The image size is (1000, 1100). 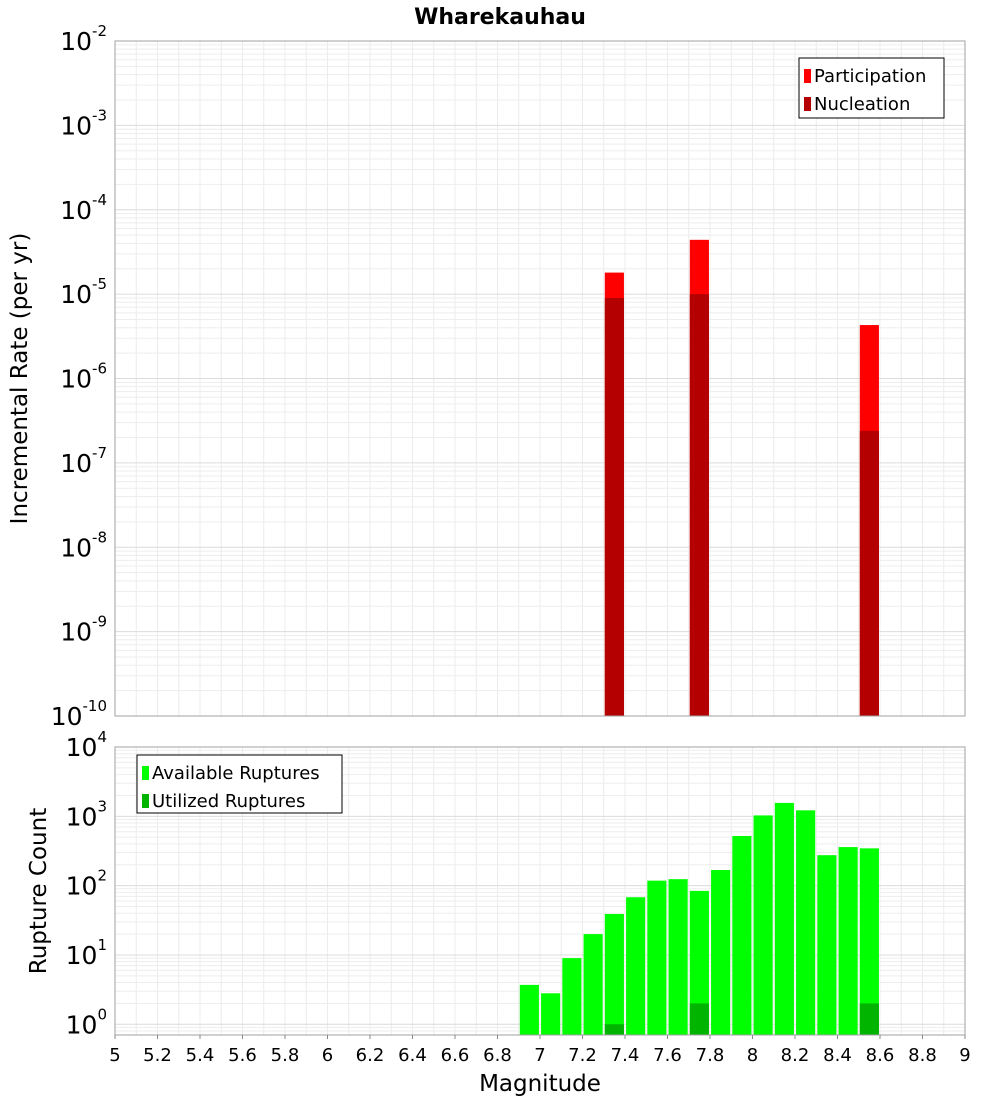 What do you see at coordinates (582, 1055) in the screenshot?
I see `x-tick-label: 7.2` at bounding box center [582, 1055].